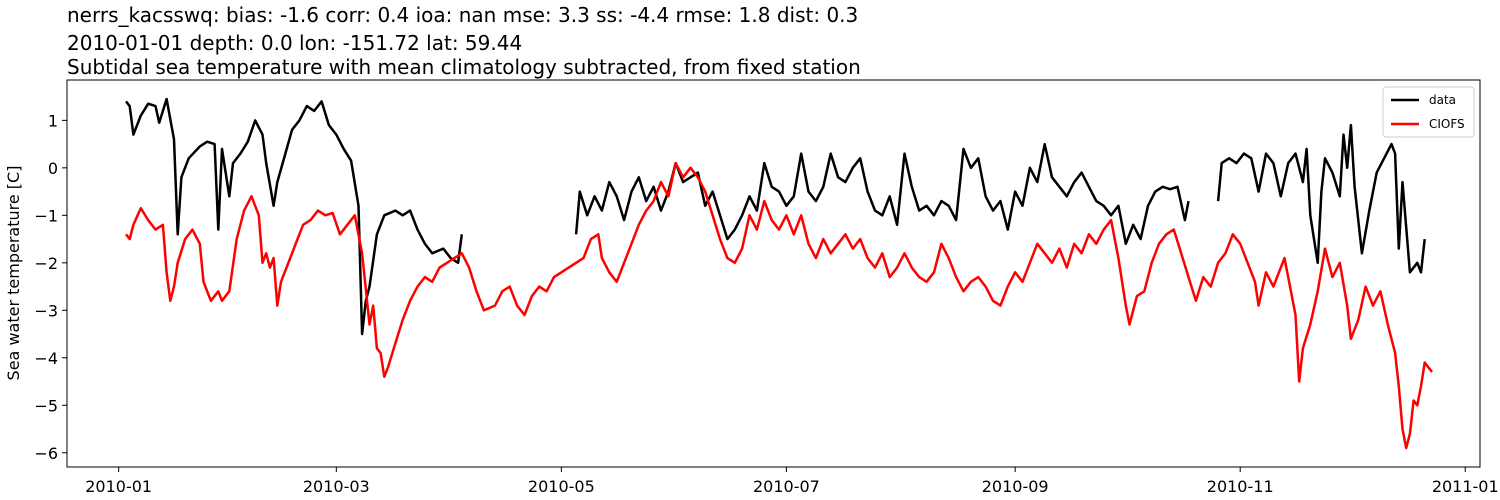 The image size is (1500, 500). What do you see at coordinates (118, 486) in the screenshot?
I see `x-tick-label: 2010-01` at bounding box center [118, 486].